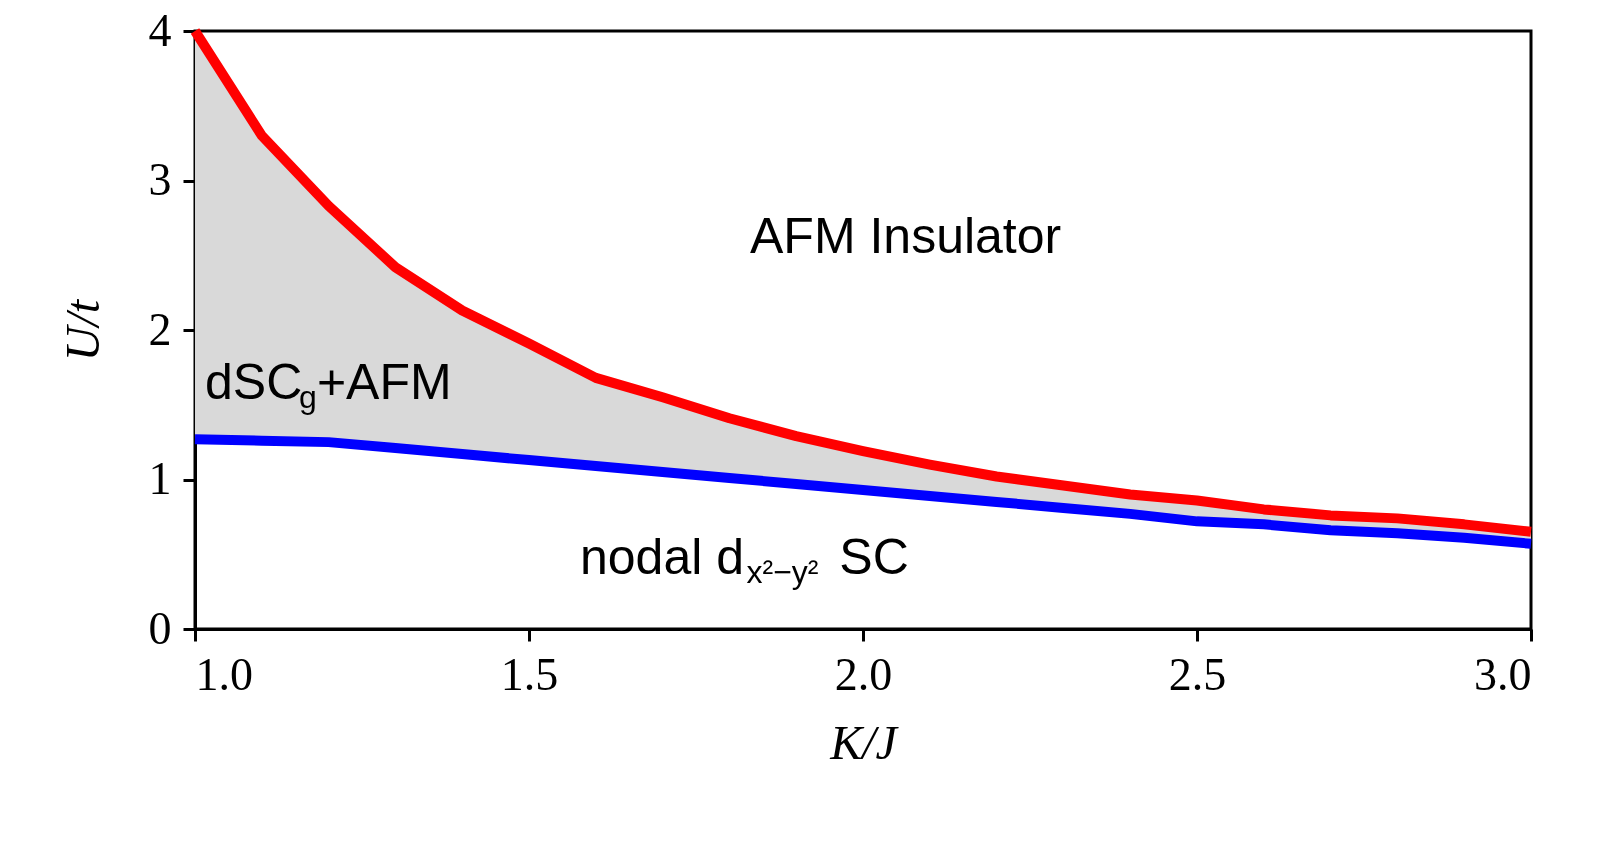 Image resolution: width=1597 pixels, height=846 pixels. I want to click on x-tick-label: 3.0, so click(1503, 674).